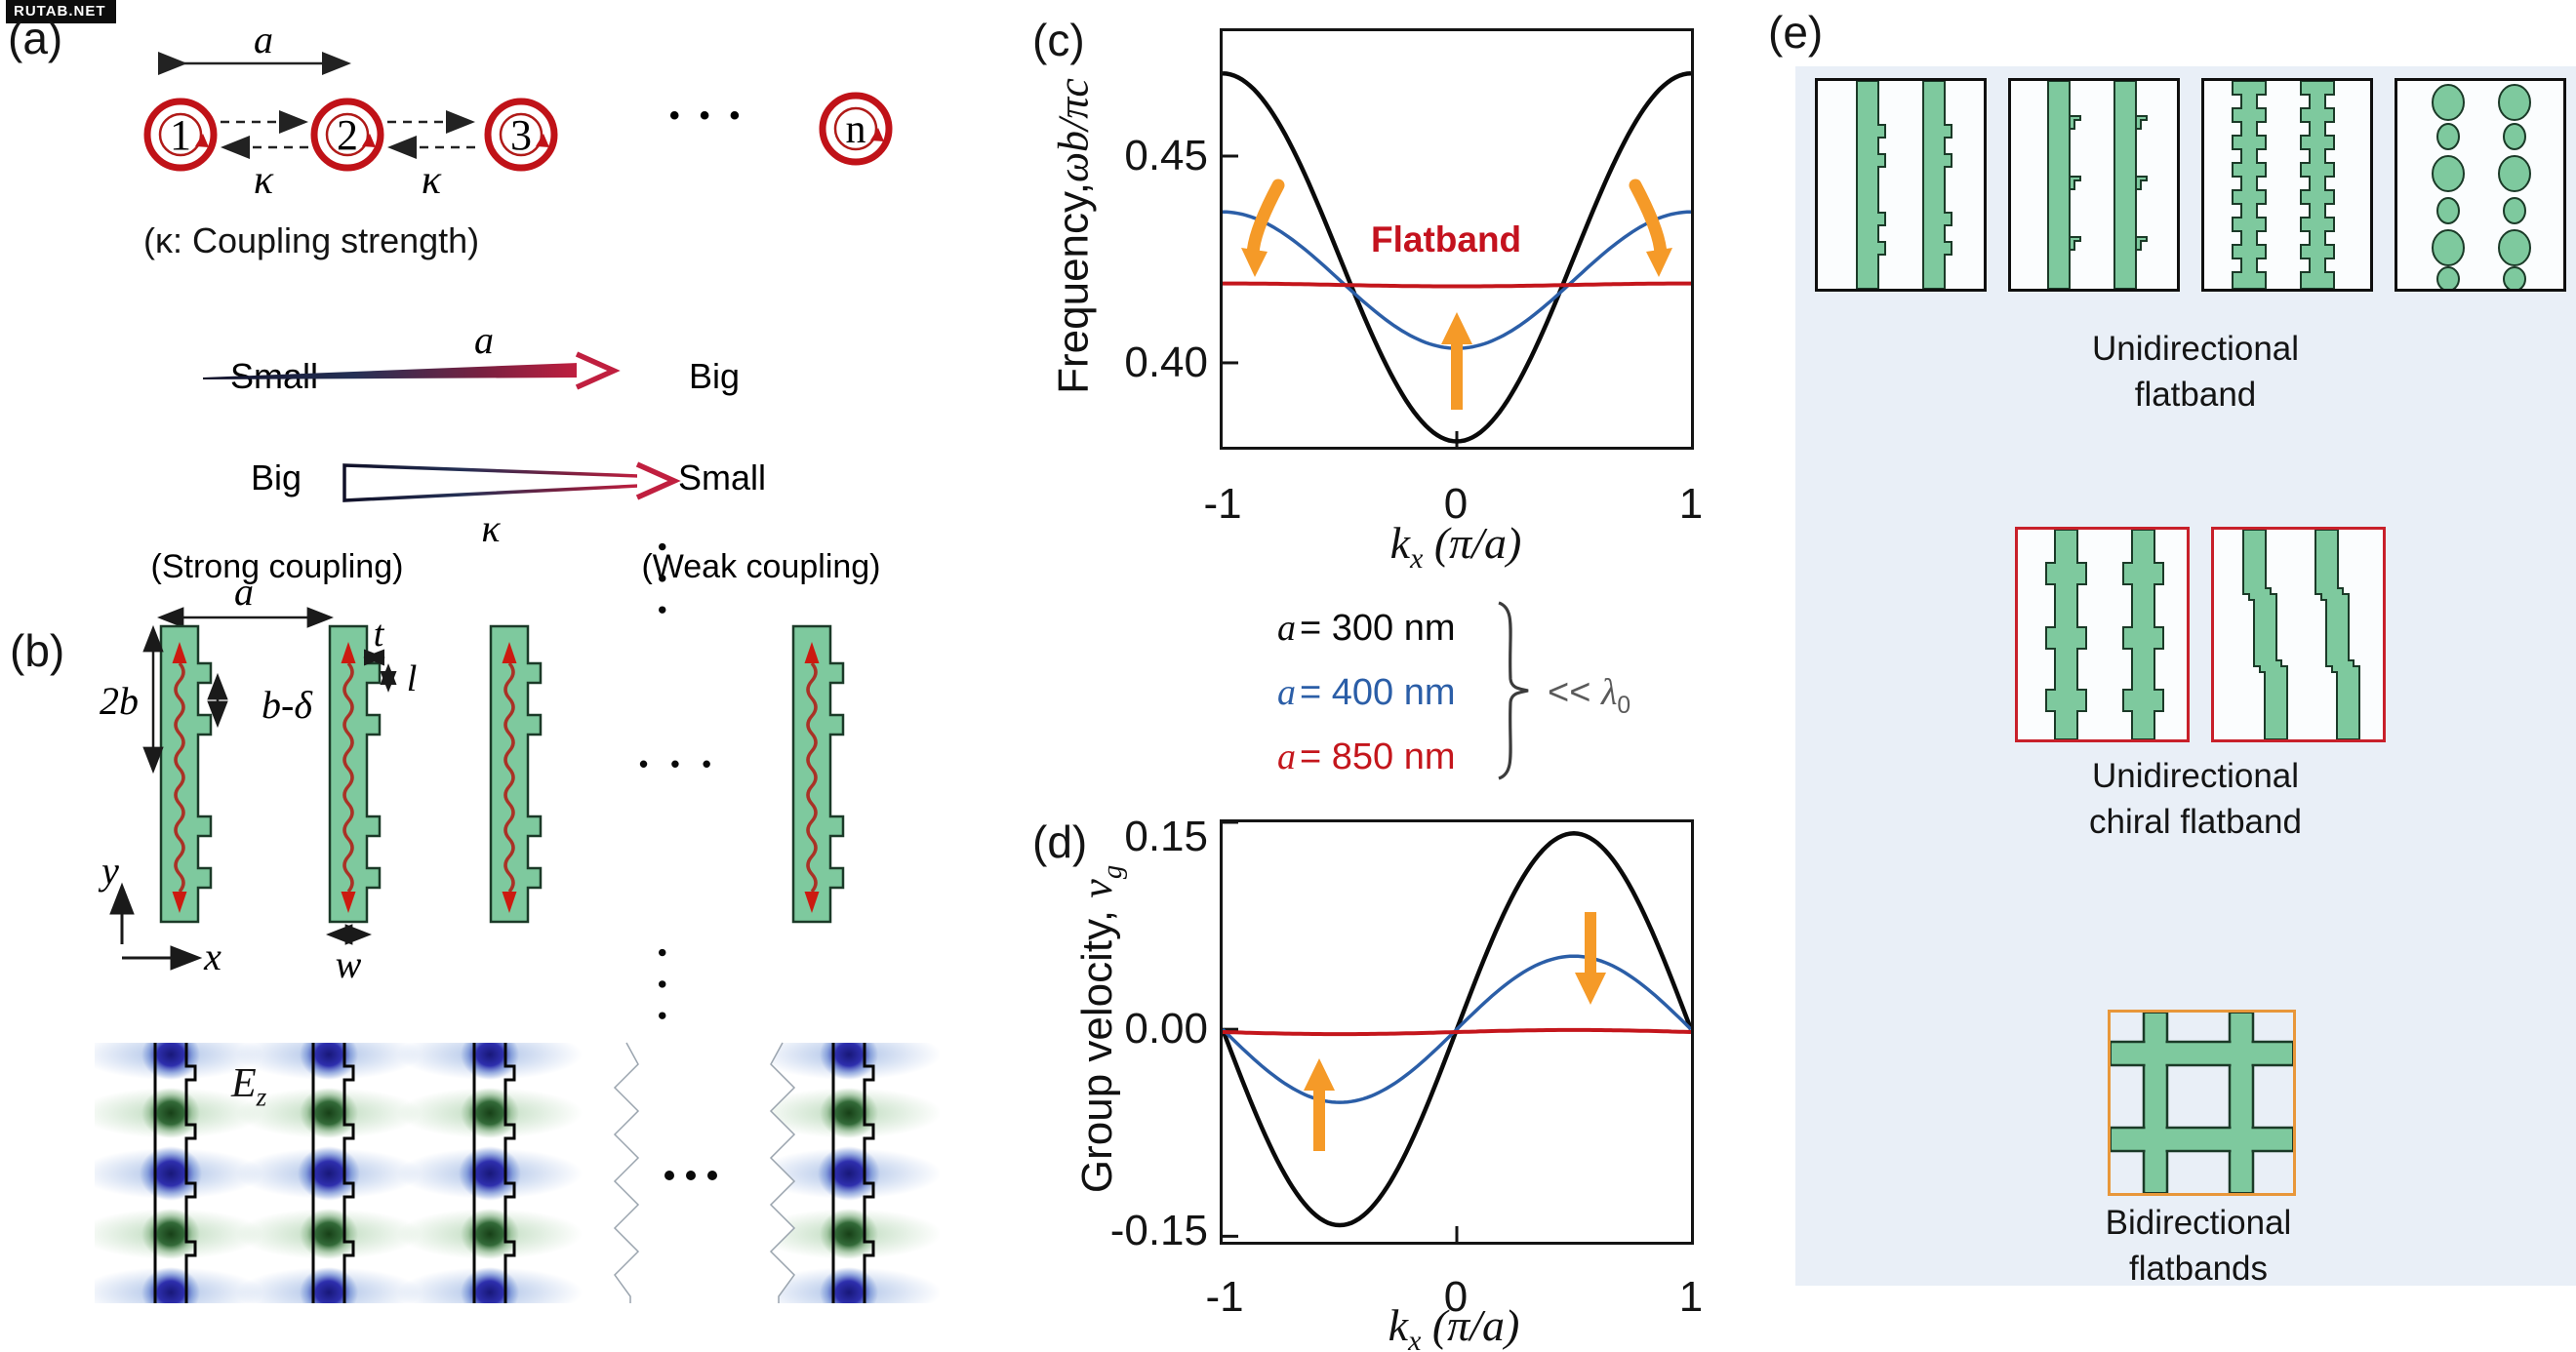  I want to click on d-ytick-015: 0.15, so click(1166, 836).